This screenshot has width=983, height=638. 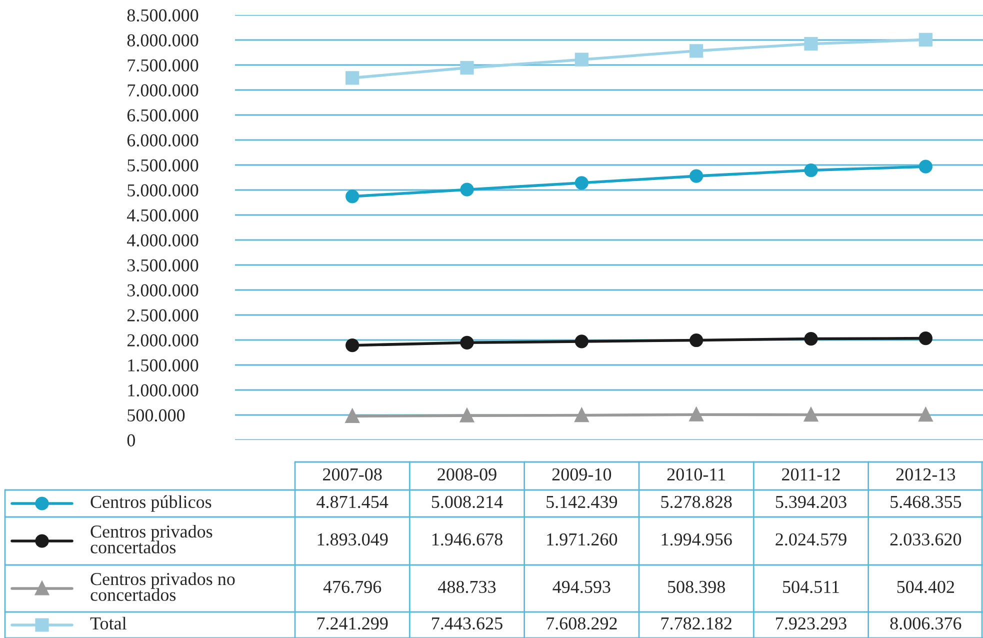 I want to click on data-label: 494.593, so click(x=581, y=587).